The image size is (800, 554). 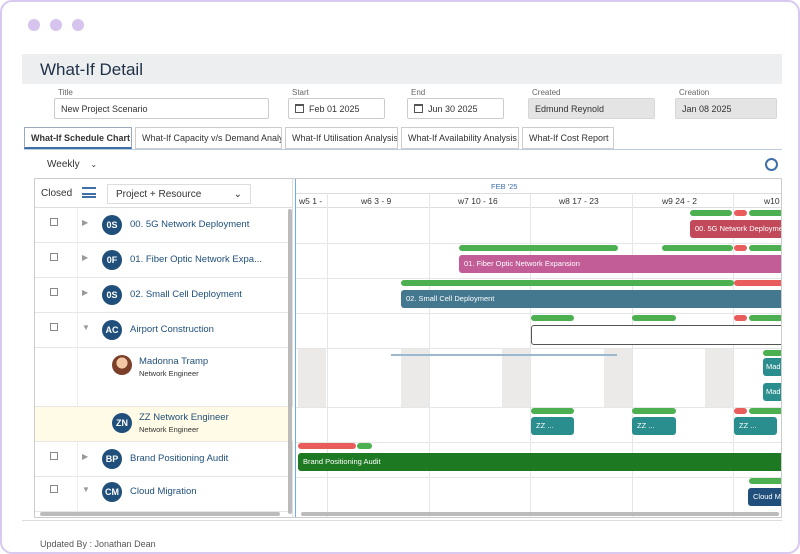 I want to click on project-name: Airport Construction, so click(x=172, y=329).